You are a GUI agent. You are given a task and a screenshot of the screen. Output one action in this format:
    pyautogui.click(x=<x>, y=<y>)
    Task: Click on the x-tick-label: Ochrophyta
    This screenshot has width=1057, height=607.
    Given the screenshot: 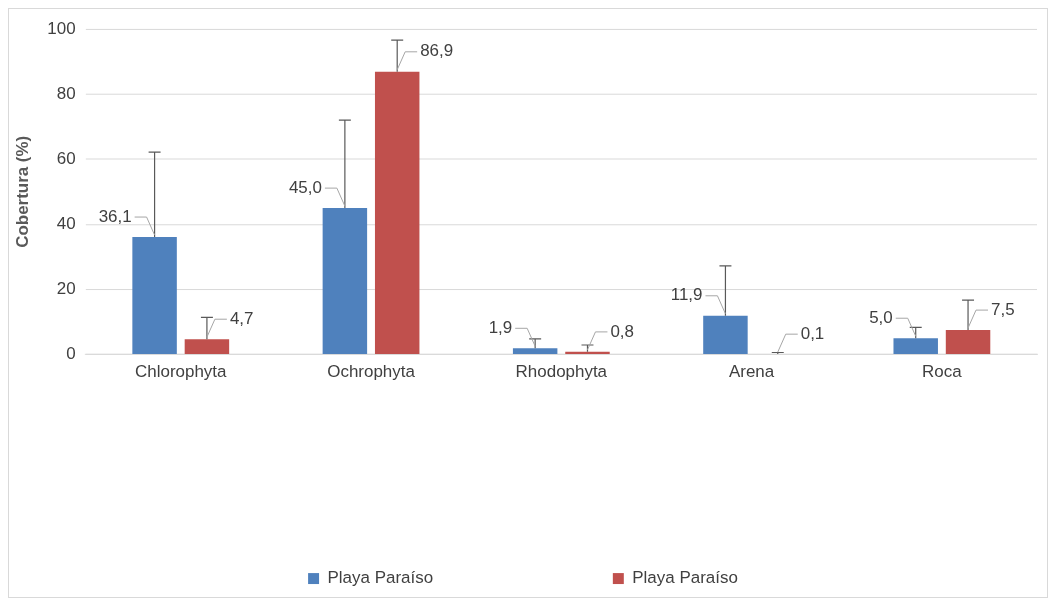 What is the action you would take?
    pyautogui.click(x=371, y=372)
    